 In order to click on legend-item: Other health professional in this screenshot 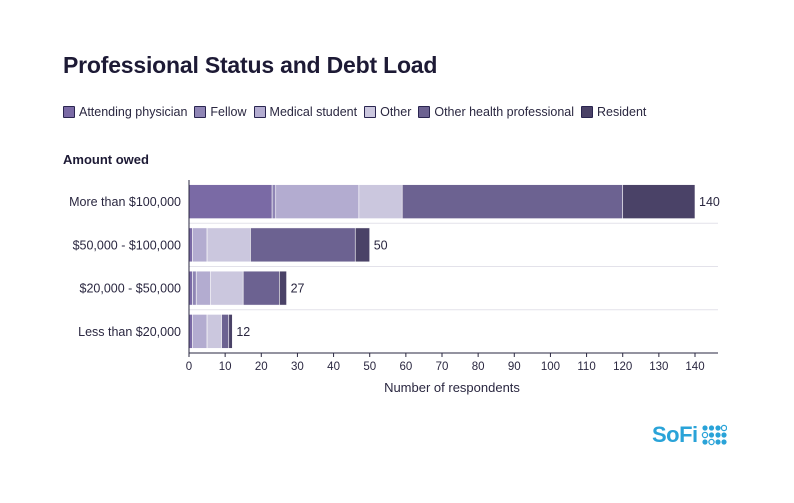, I will do `click(496, 112)`.